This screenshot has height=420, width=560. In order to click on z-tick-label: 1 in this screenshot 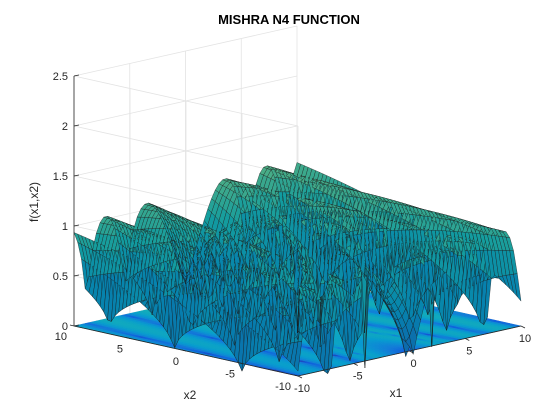, I will do `click(65, 227)`.